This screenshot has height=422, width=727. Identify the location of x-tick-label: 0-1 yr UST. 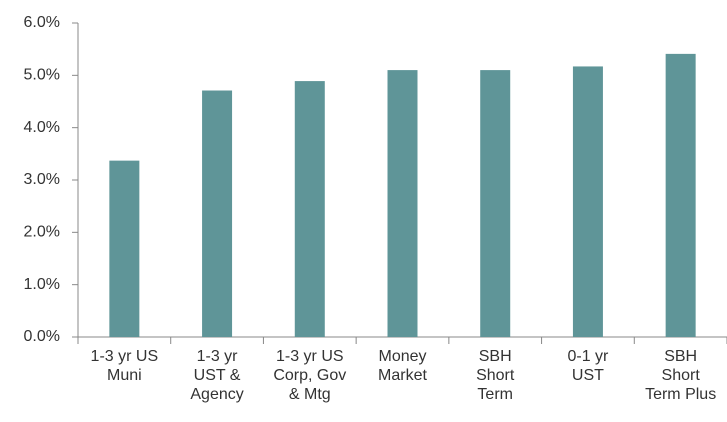
(588, 366).